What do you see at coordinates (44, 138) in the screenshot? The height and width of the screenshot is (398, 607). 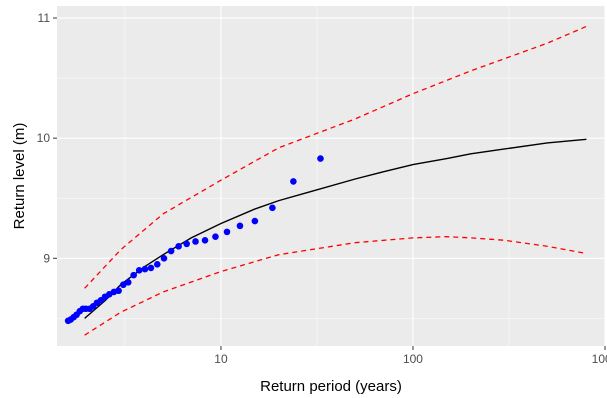 I see `y-tick-label: 10` at bounding box center [44, 138].